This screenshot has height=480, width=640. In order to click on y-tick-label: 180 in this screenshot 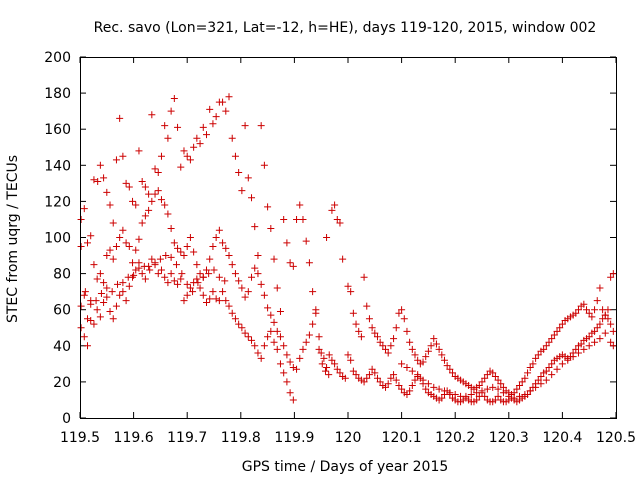, I will do `click(57, 94)`.